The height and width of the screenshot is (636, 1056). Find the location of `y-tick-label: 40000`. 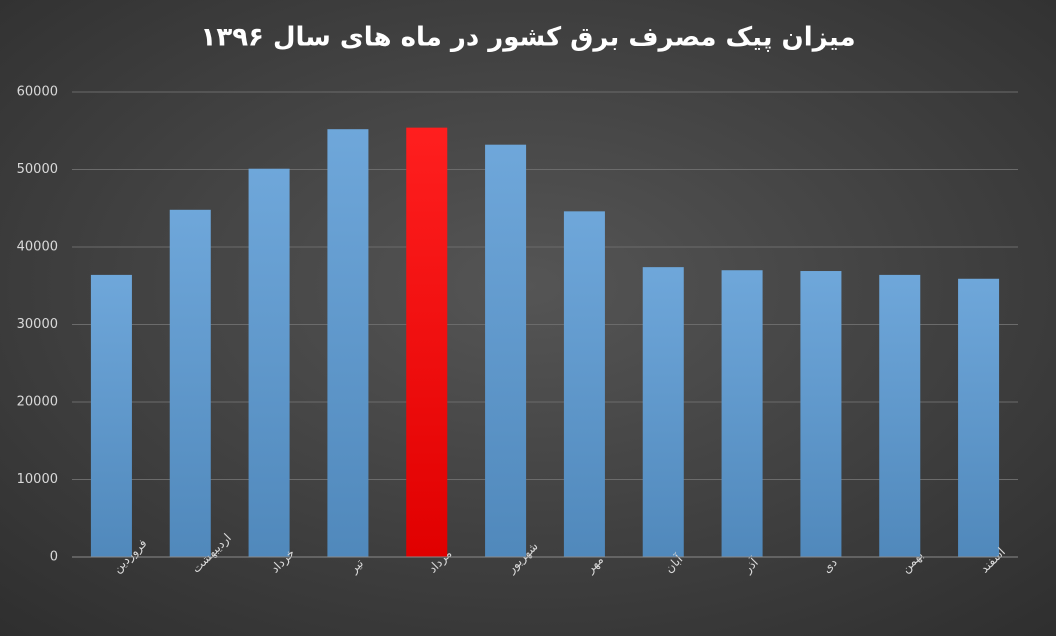

y-tick-label: 40000 is located at coordinates (37, 247).